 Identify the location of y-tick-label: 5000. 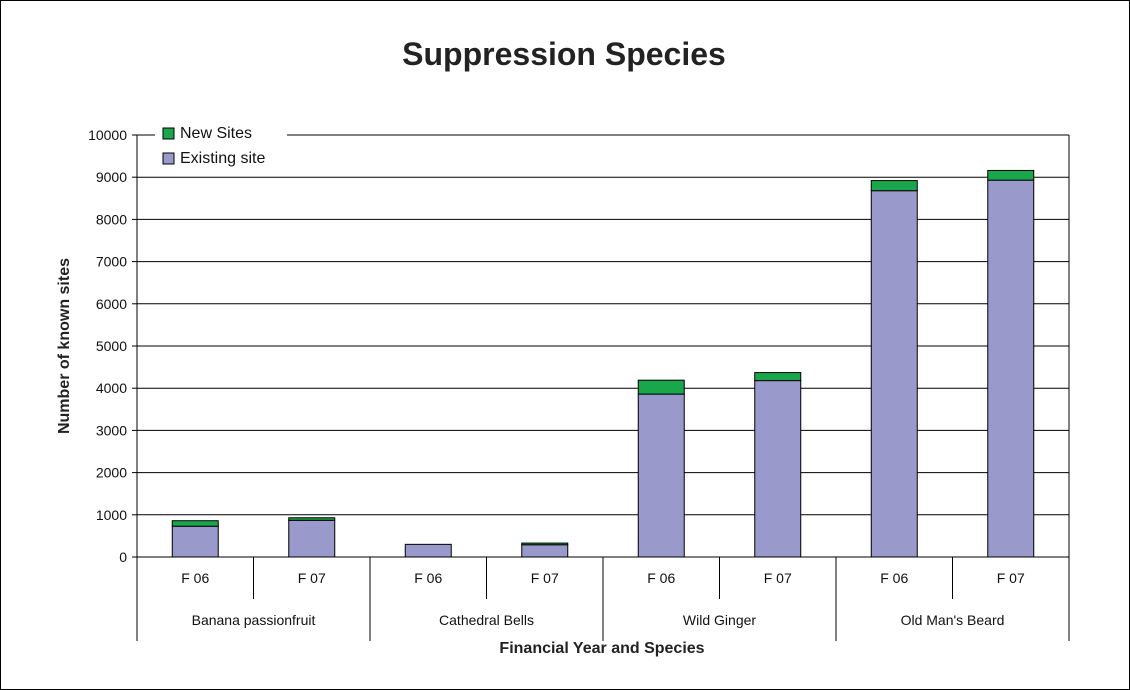
(111, 346).